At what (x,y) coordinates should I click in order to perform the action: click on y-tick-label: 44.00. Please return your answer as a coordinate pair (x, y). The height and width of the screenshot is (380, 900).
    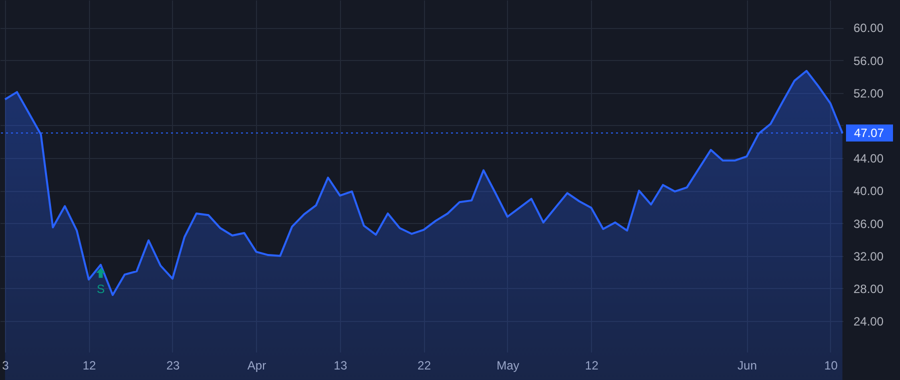
    Looking at the image, I should click on (869, 159).